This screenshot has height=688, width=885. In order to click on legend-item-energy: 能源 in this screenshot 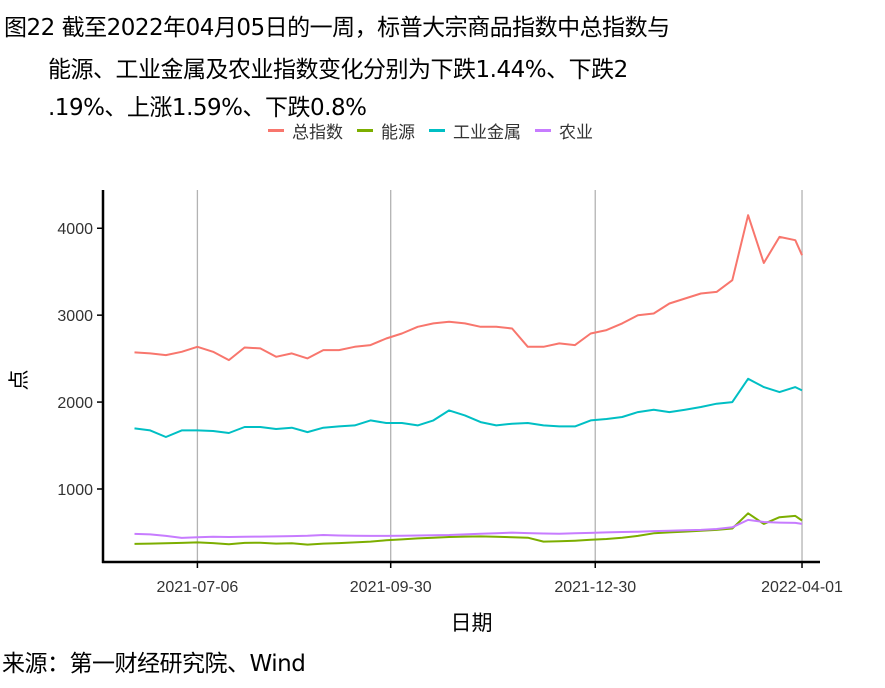, I will do `click(386, 130)`.